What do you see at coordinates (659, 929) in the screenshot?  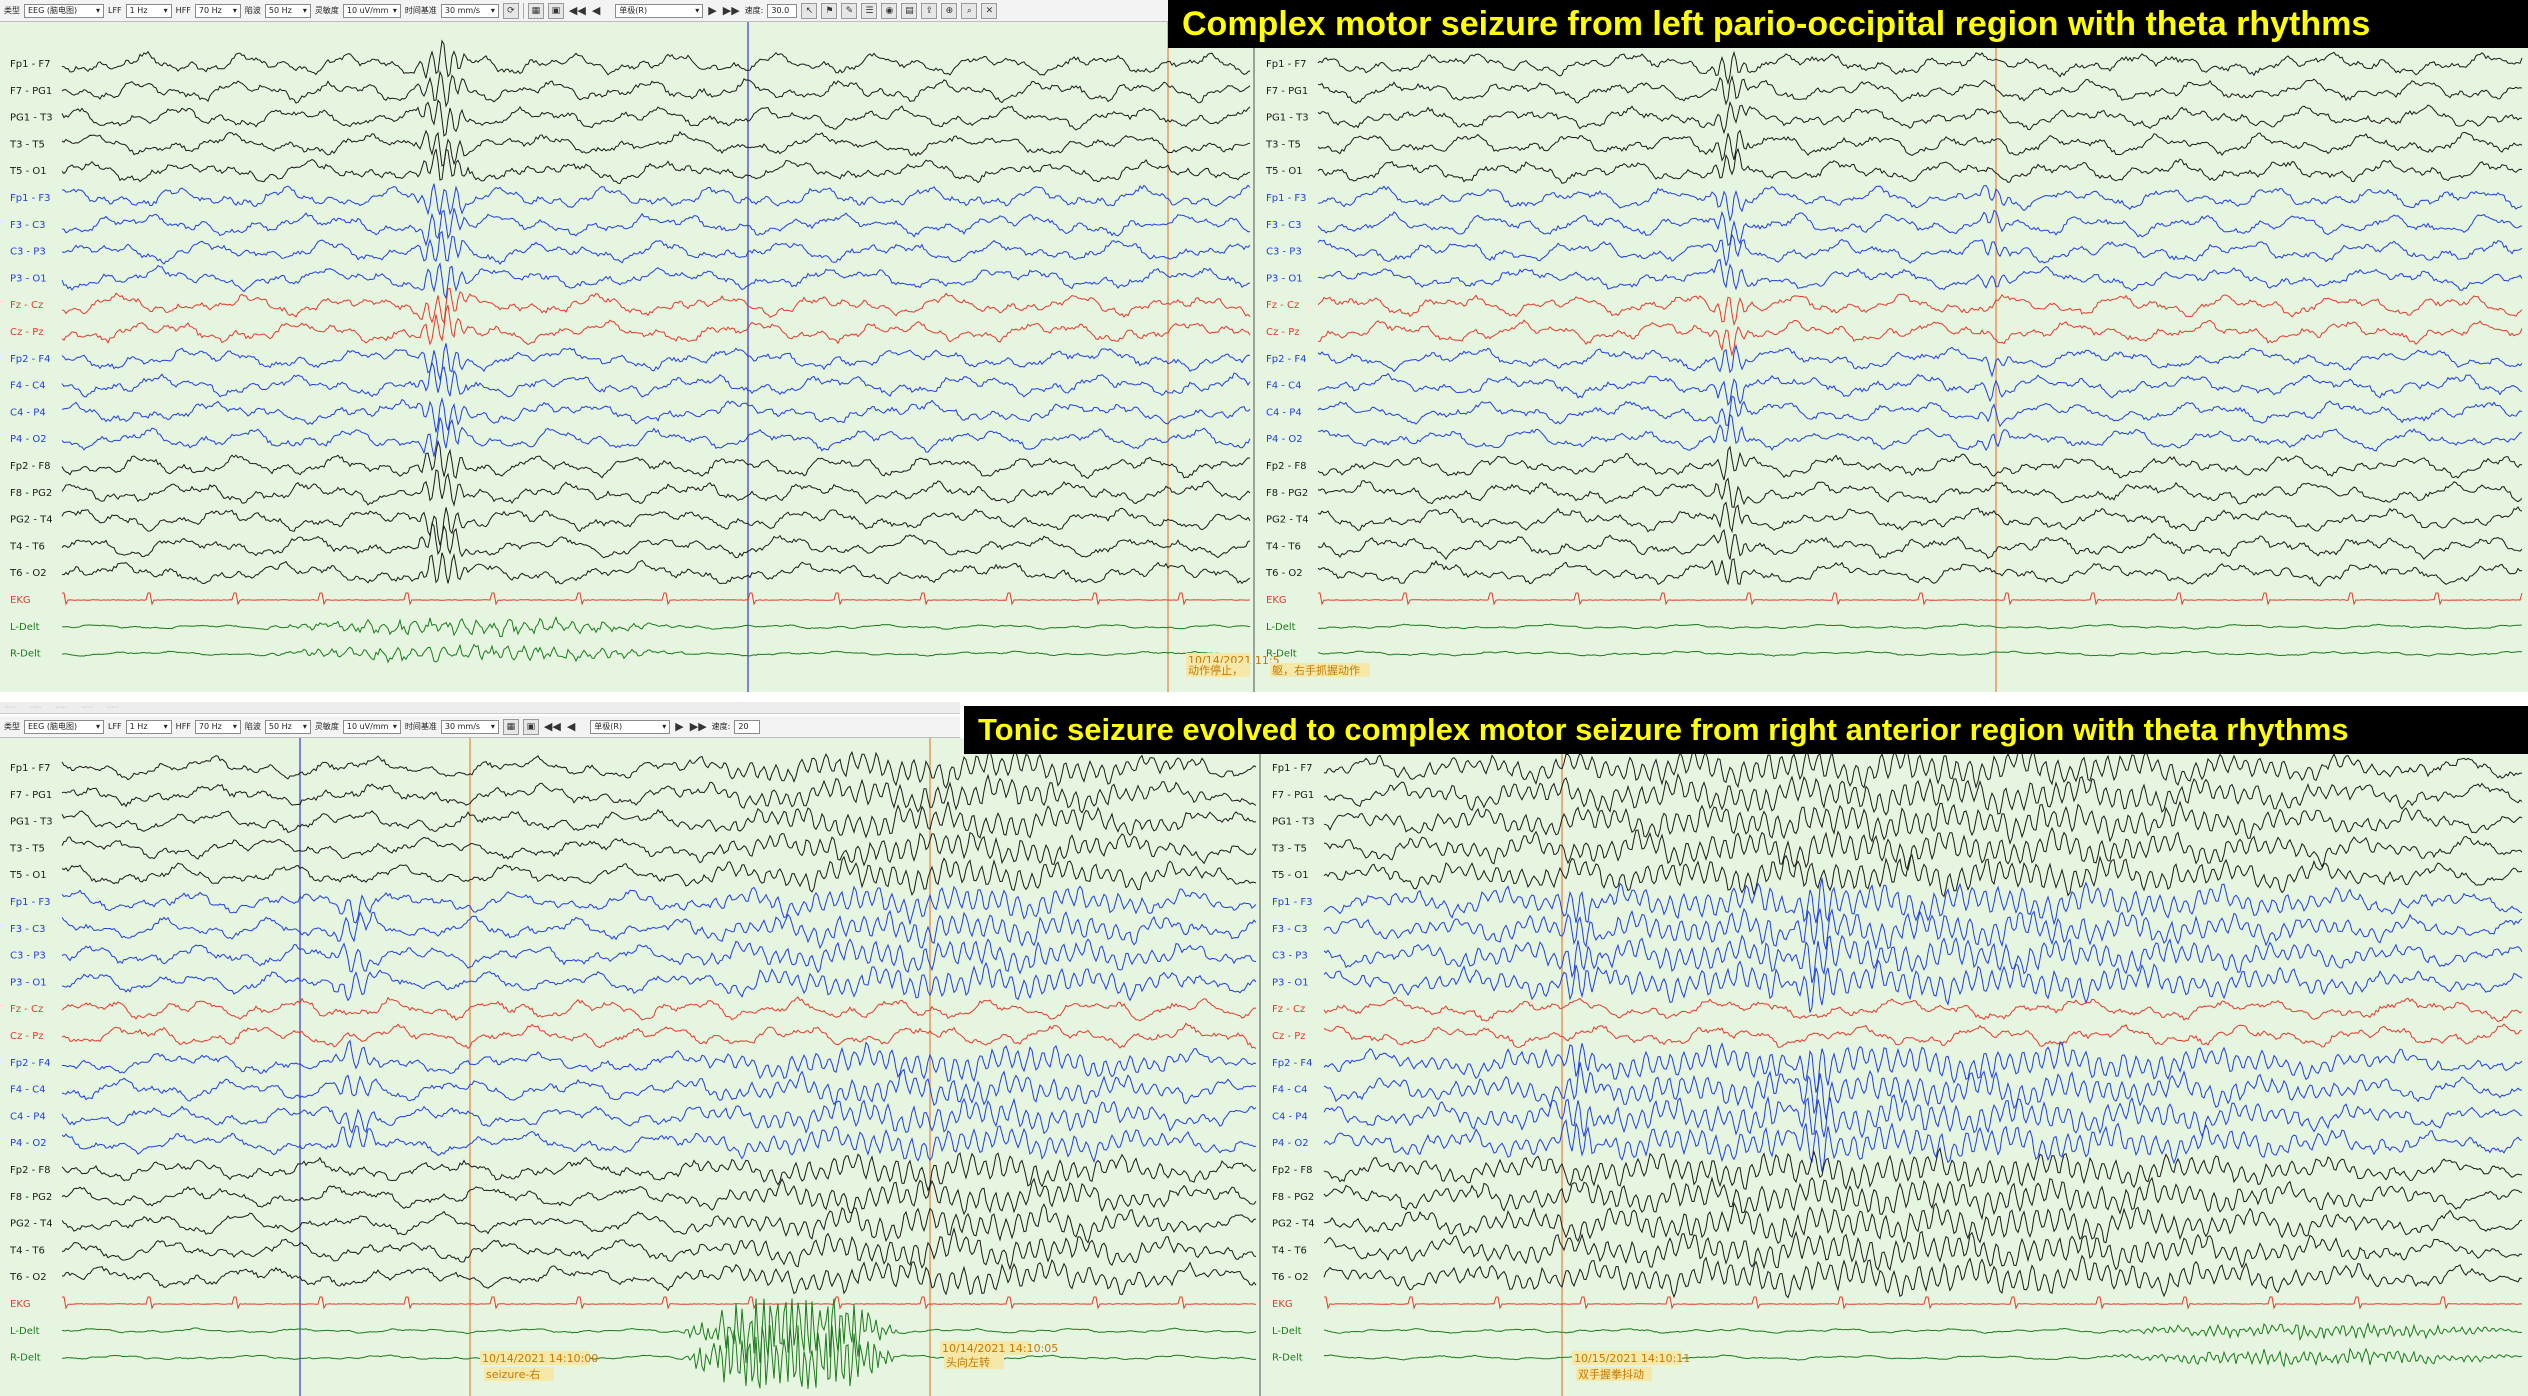 I see `eeg-trace-f3-c3` at bounding box center [659, 929].